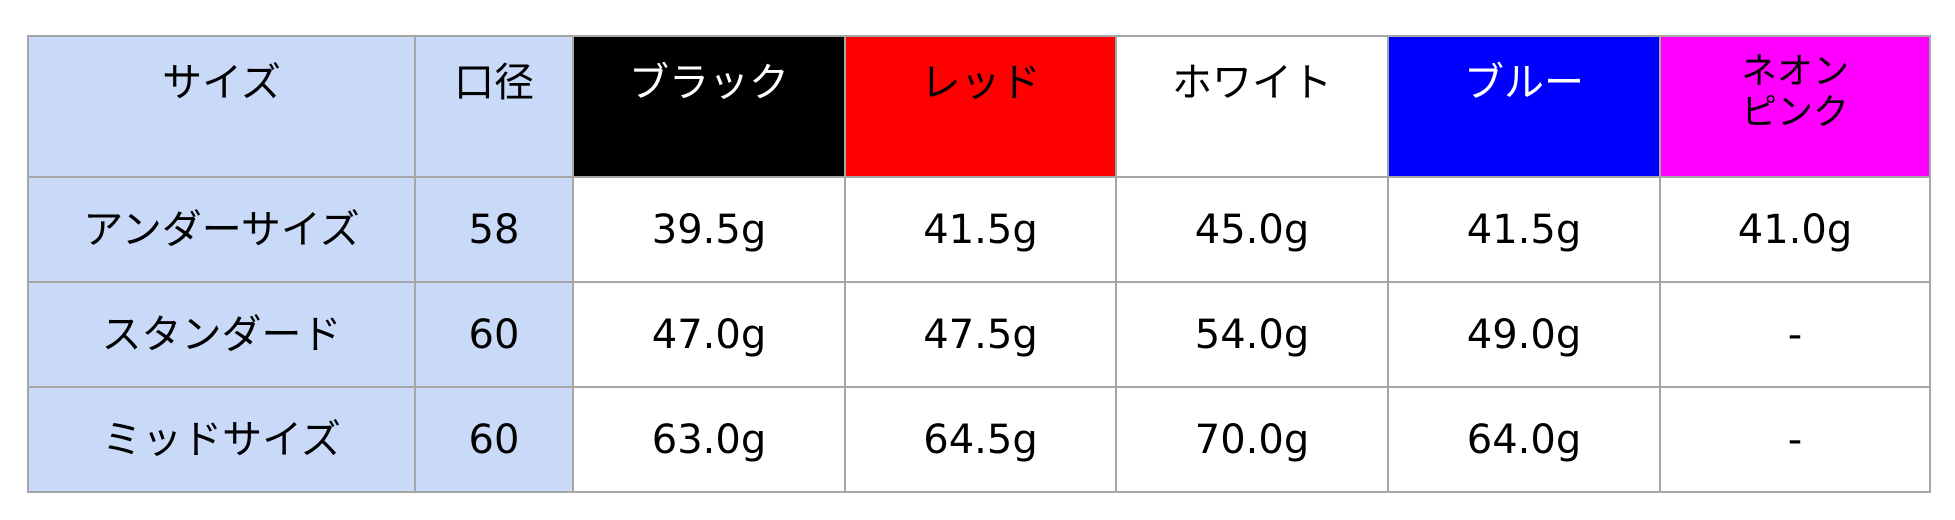 The height and width of the screenshot is (520, 1955). Describe the element at coordinates (1524, 106) in the screenshot. I see `header-cell: ブルー` at that location.